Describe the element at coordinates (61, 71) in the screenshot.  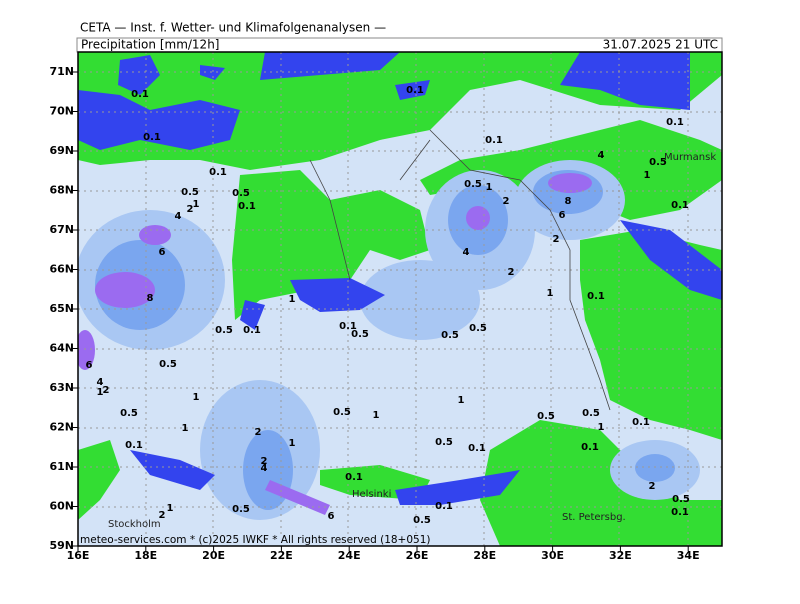
I see `lat-label: 71N` at that location.